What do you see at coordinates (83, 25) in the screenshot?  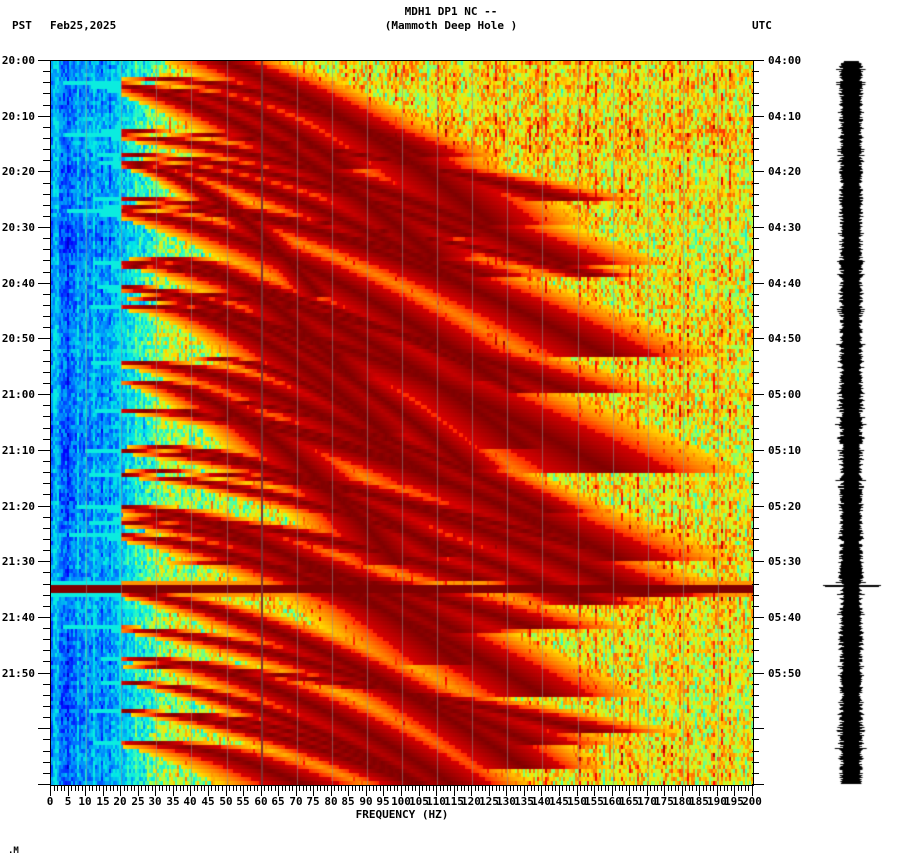 I see `date-label: Feb25,2025` at bounding box center [83, 25].